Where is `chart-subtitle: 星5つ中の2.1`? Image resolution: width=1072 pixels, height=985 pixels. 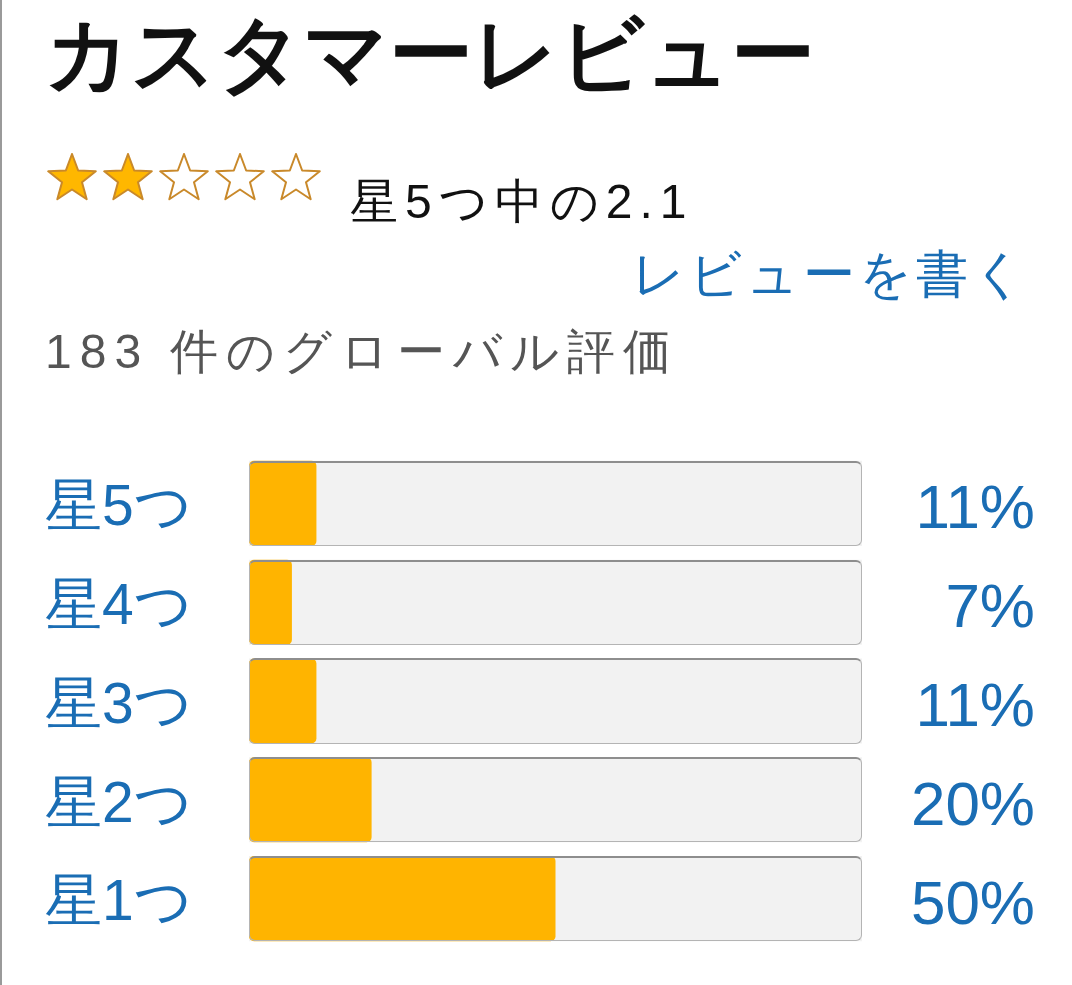
chart-subtitle: 星5つ中の2.1 is located at coordinates (522, 201).